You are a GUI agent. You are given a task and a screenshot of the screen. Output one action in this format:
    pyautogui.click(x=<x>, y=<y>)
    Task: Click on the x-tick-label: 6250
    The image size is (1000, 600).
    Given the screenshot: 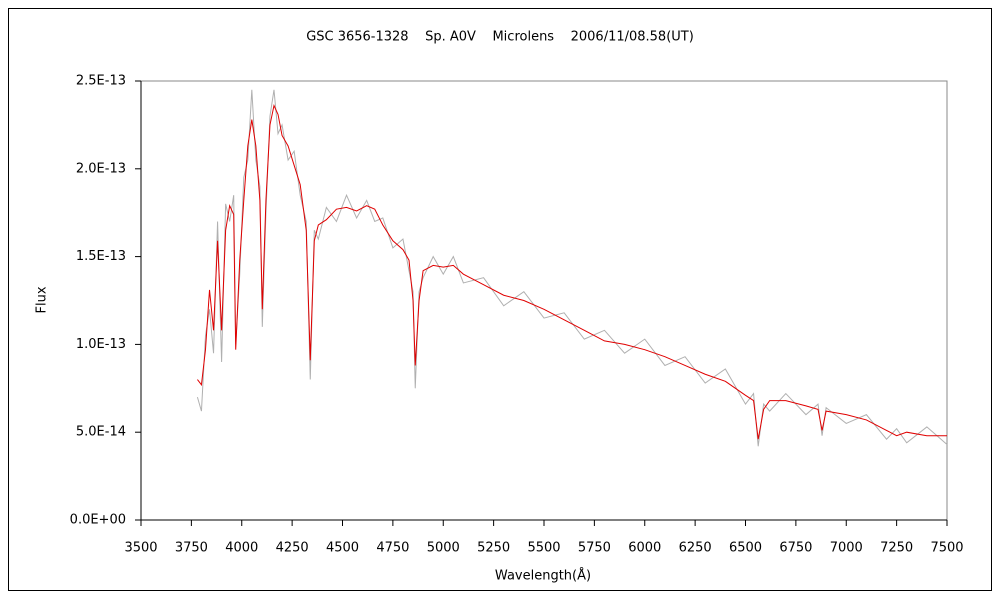 What is the action you would take?
    pyautogui.click(x=695, y=548)
    